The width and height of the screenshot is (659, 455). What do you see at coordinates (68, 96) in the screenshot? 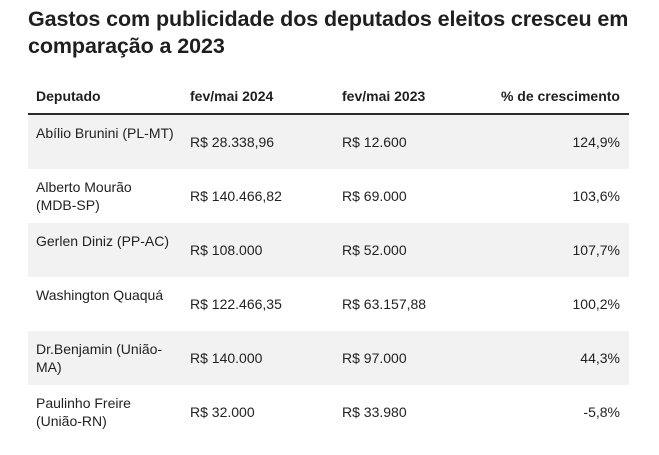
I see `column-header-deputado: Deputado` at bounding box center [68, 96].